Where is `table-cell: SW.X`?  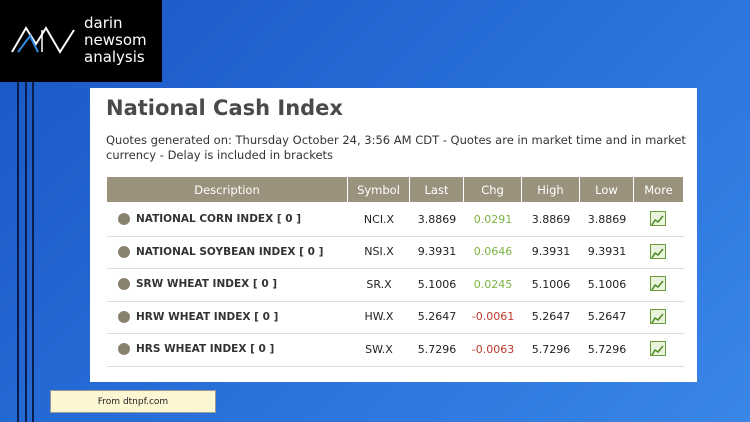
table-cell: SW.X is located at coordinates (379, 349).